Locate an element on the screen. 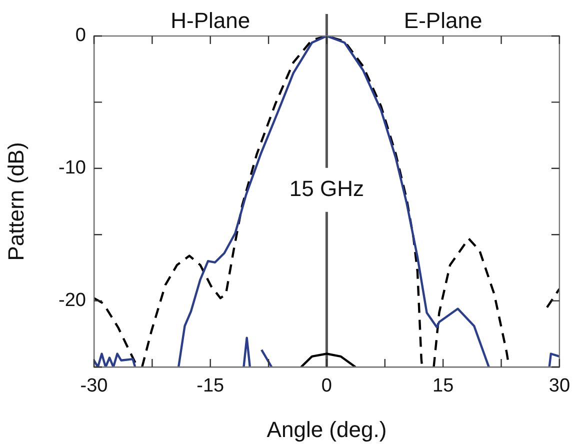  text: H-Plane is located at coordinates (210, 21).